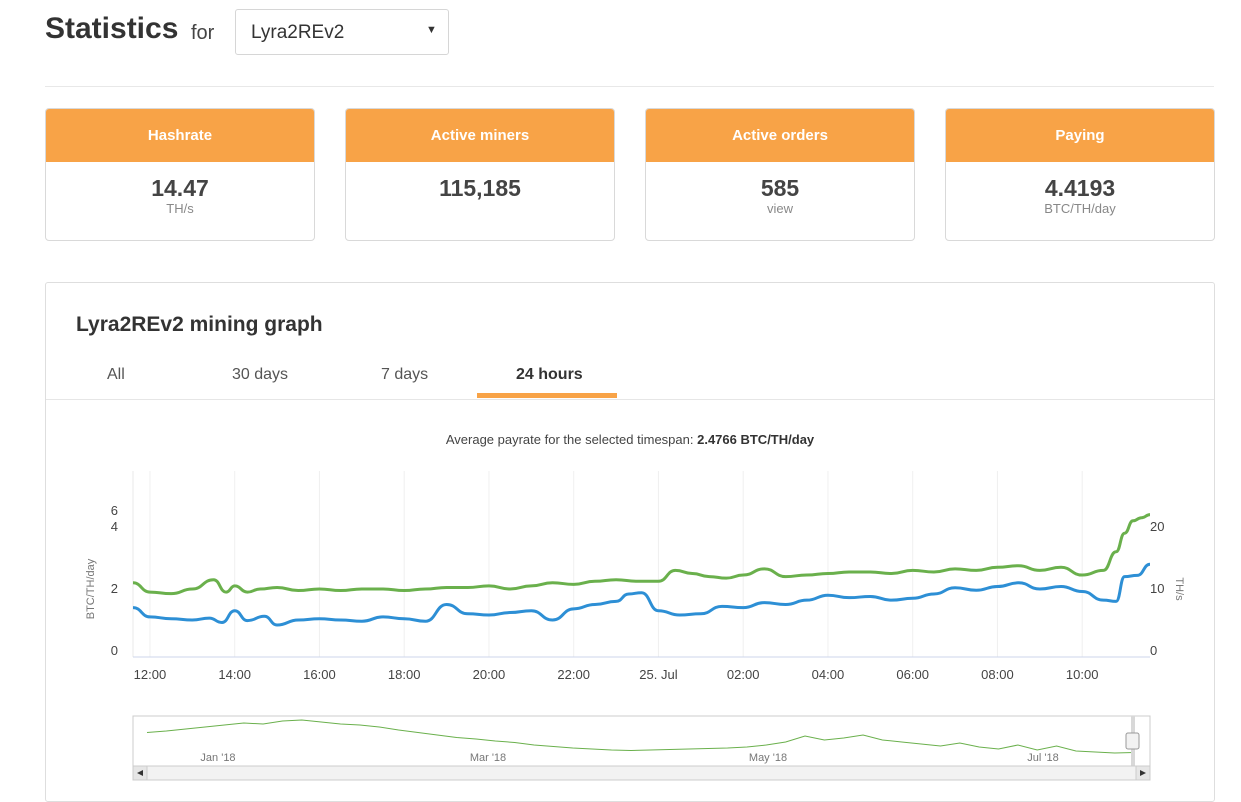 This screenshot has width=1241, height=802. I want to click on algorithm-select: Lyra2REv2 ▼, so click(342, 32).